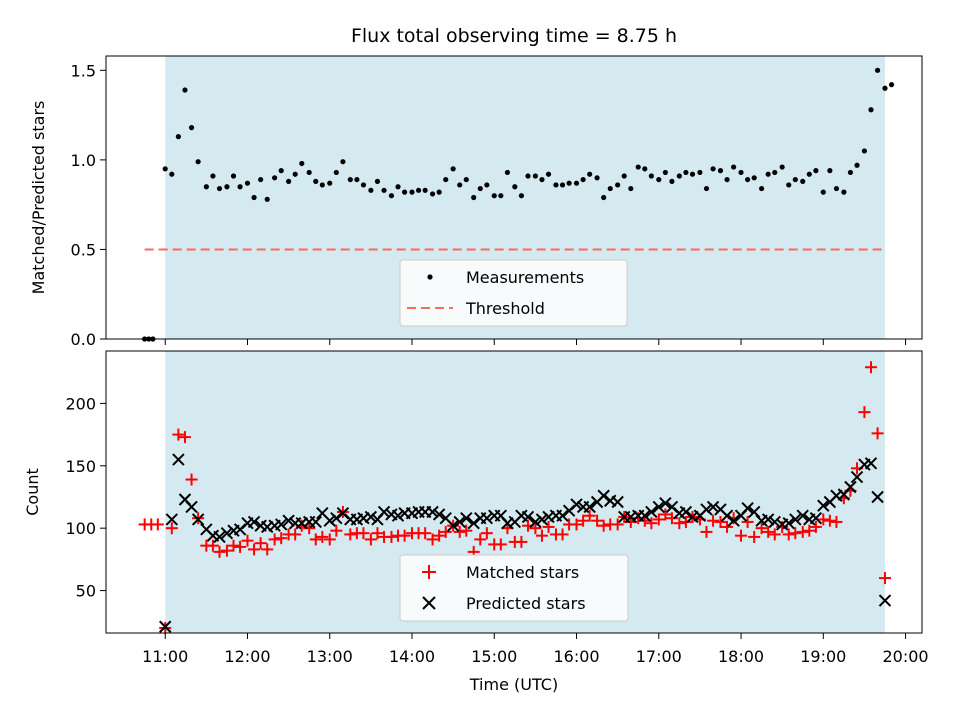  Describe the element at coordinates (525, 277) in the screenshot. I see `legend-measurements-label: Measurements` at that location.